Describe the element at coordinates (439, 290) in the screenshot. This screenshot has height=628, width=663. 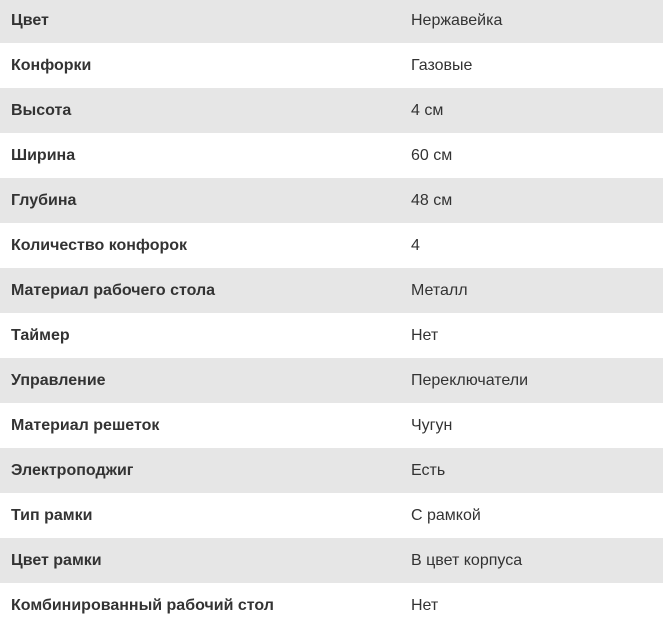
I see `spec-value: Металл` at that location.